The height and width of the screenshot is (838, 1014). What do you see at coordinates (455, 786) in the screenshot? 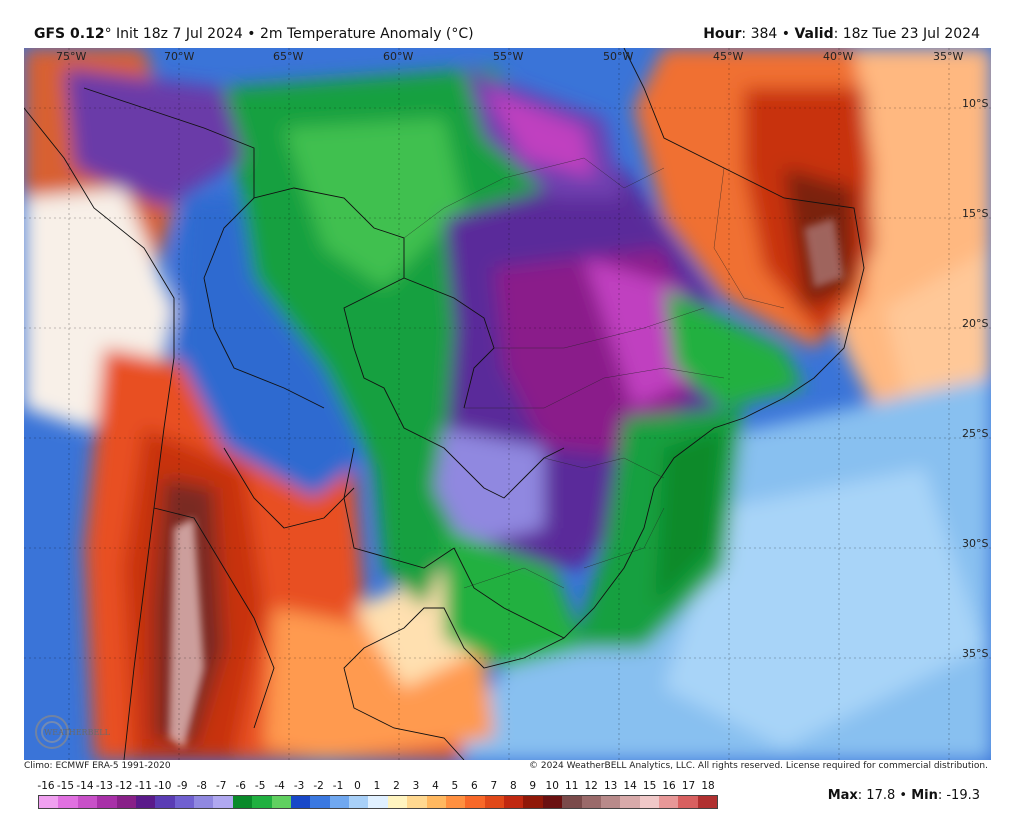
I see `colorbar-label: 5` at bounding box center [455, 786].